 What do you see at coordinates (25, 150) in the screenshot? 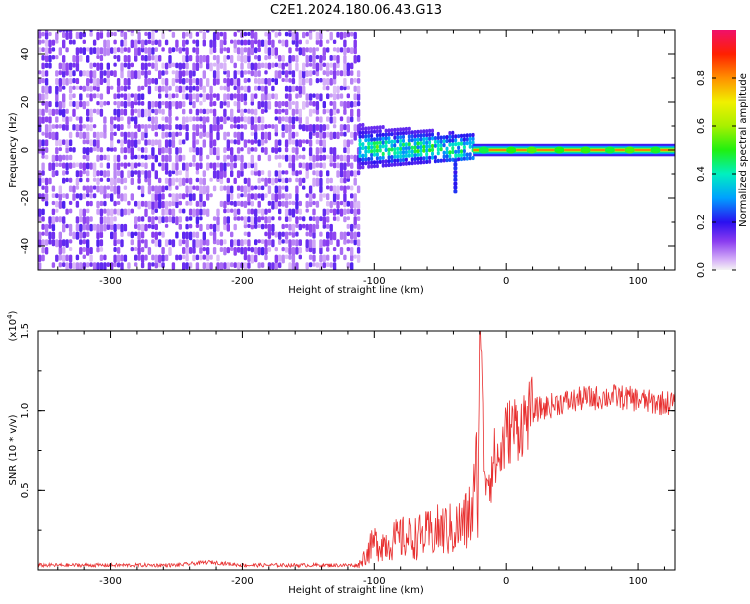
I see `y-tick-label: 0` at bounding box center [25, 150].